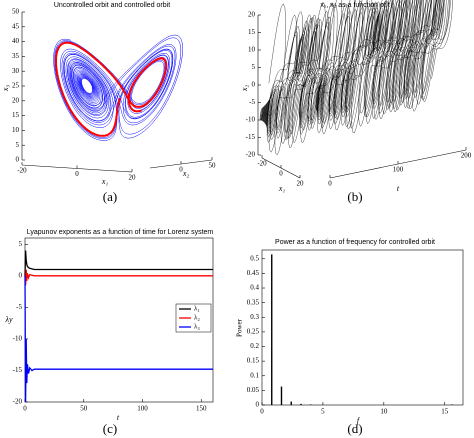  I want to click on trajectory, so click(356, 78).